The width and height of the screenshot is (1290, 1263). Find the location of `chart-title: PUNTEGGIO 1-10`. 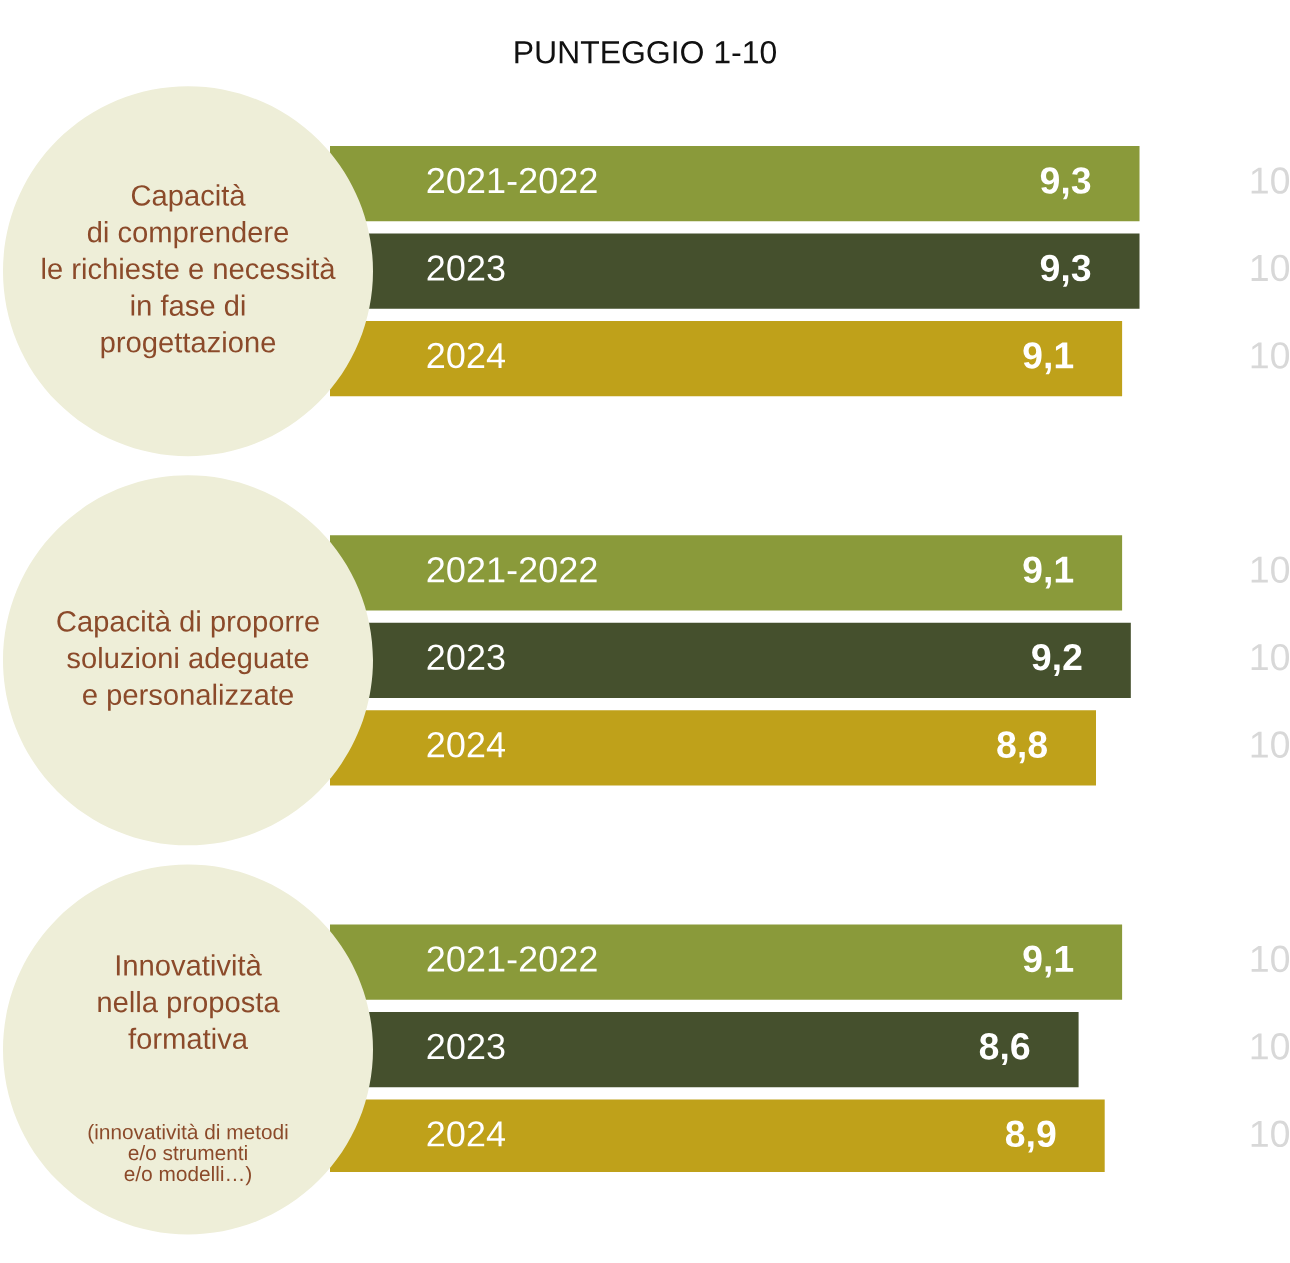

chart-title: PUNTEGGIO 1-10 is located at coordinates (645, 52).